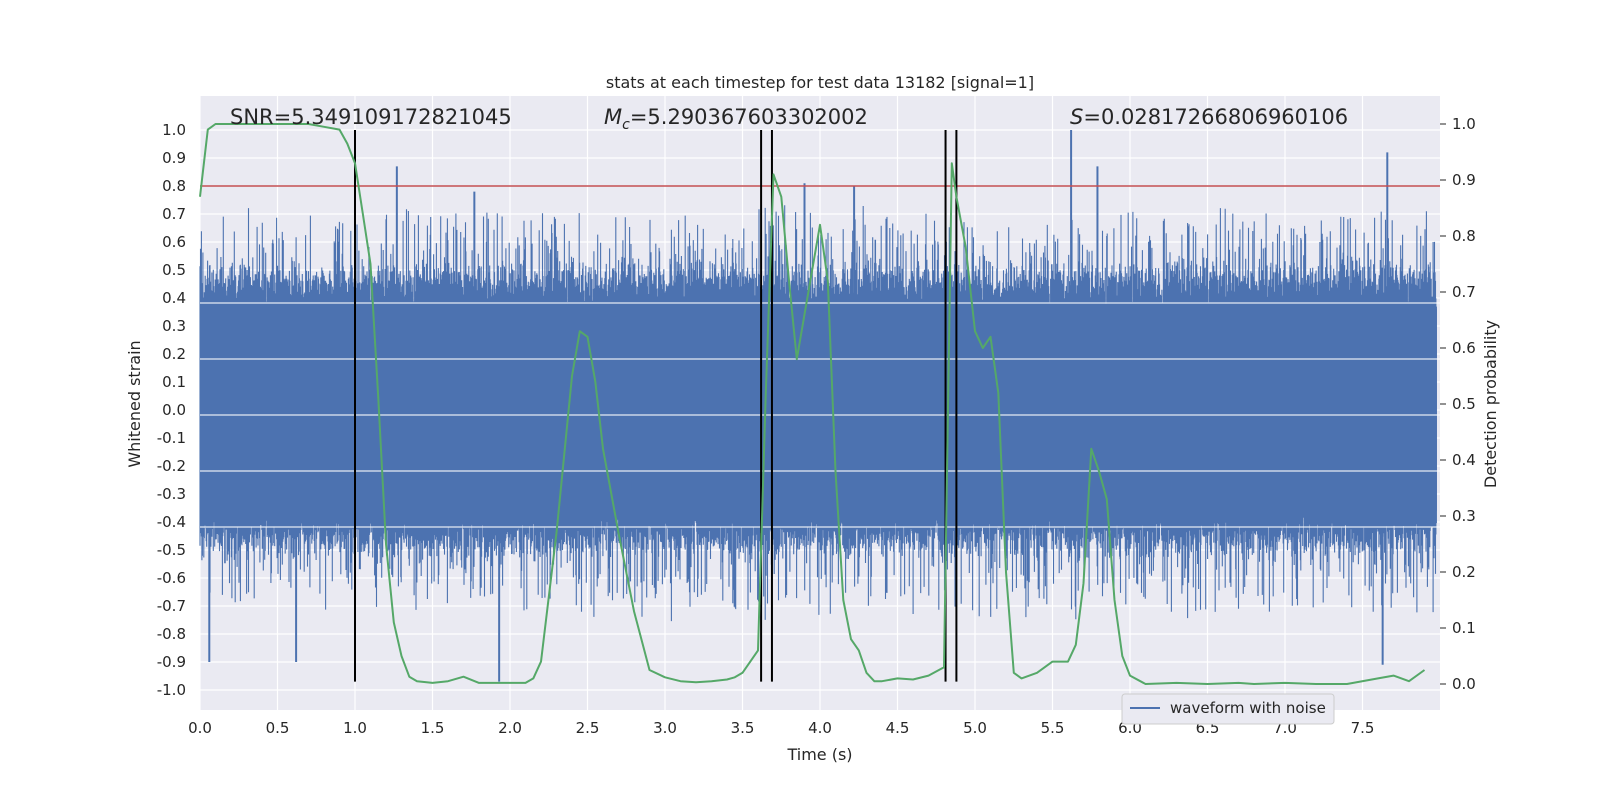  What do you see at coordinates (174, 382) in the screenshot?
I see `y-tick-label: 0.1` at bounding box center [174, 382].